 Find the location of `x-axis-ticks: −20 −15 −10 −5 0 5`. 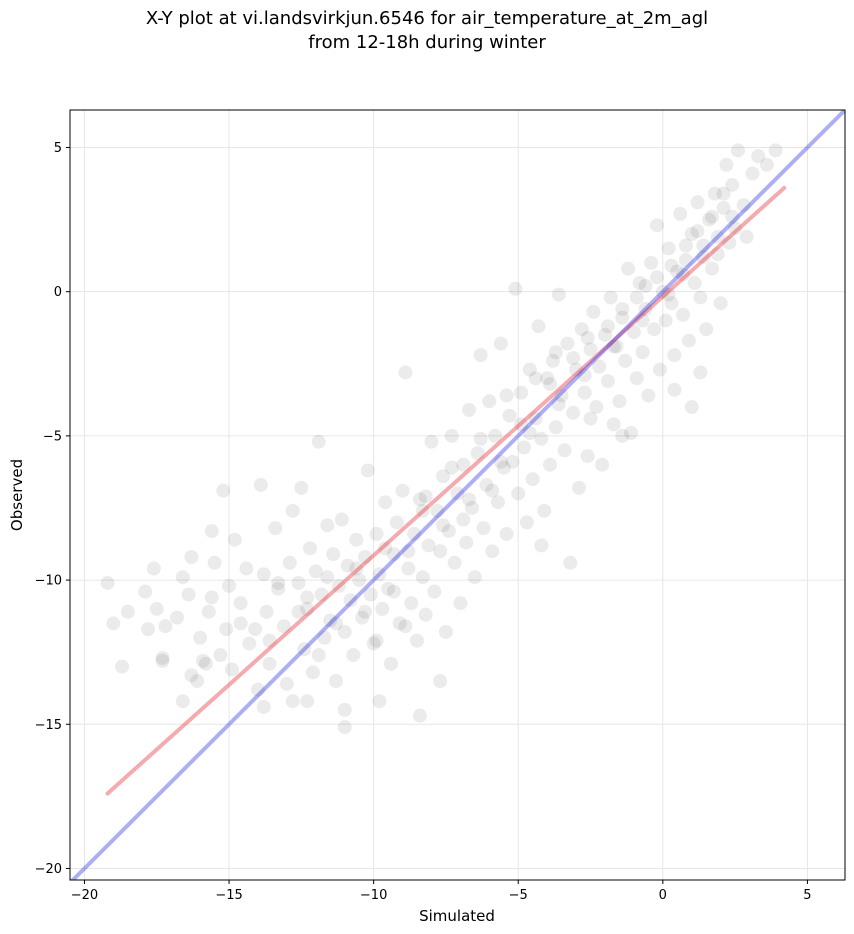

x-axis-ticks: −20 −15 −10 −5 0 5 is located at coordinates (441, 891).